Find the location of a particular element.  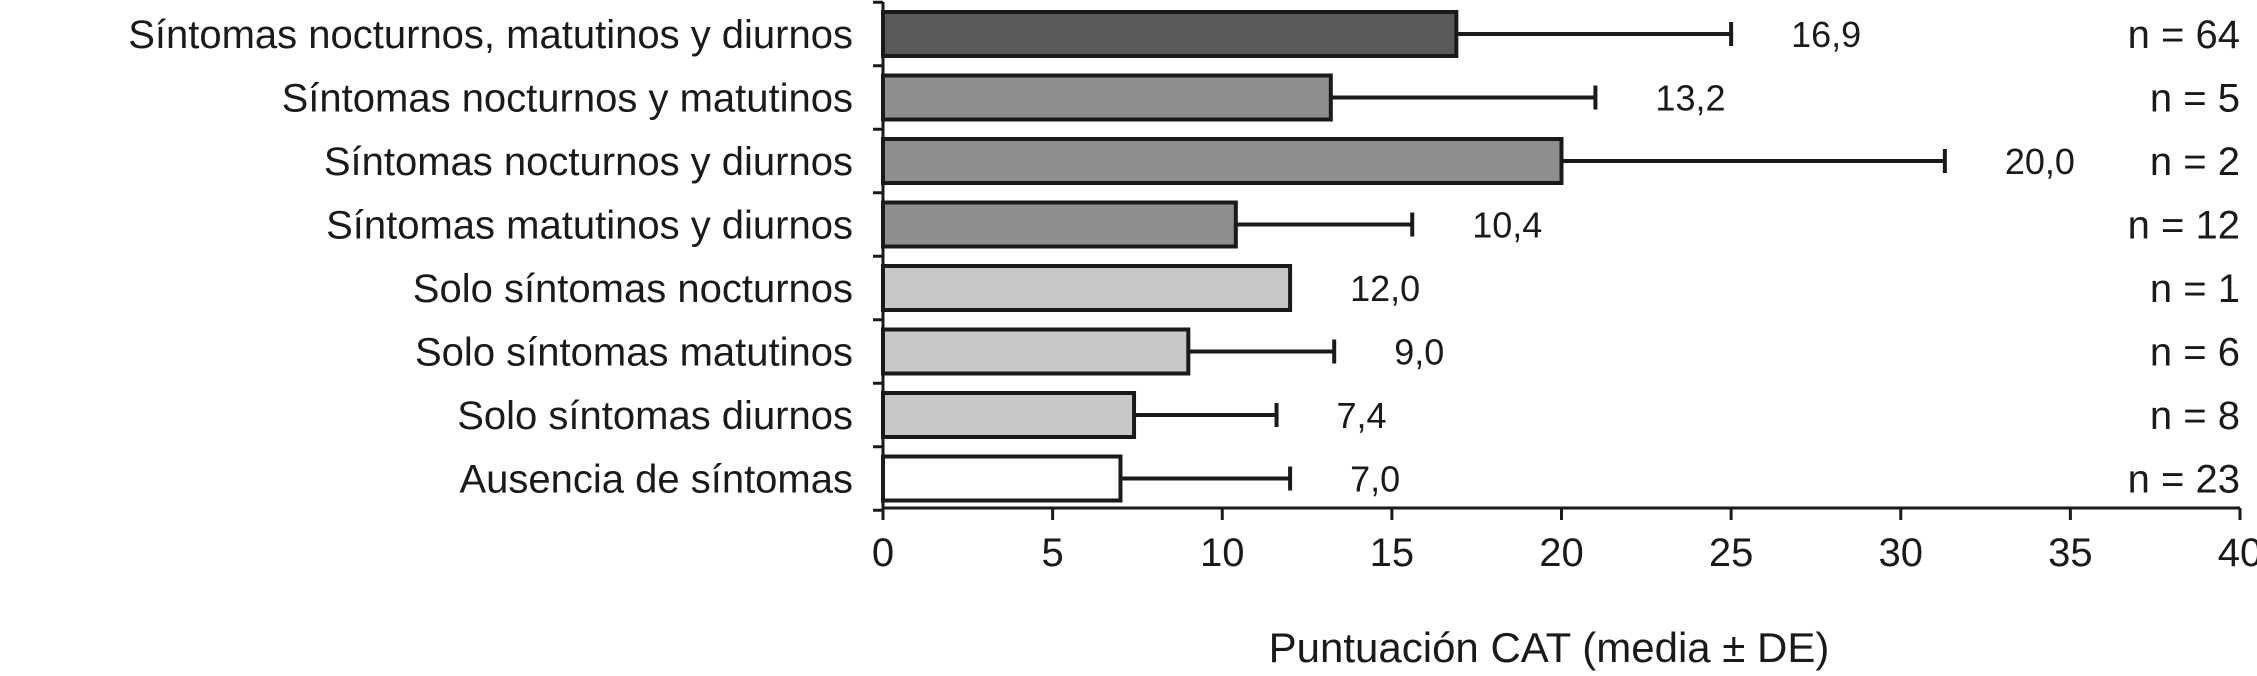

category-label: Síntomas nocturnos, matutinos y diurnos is located at coordinates (490, 35).